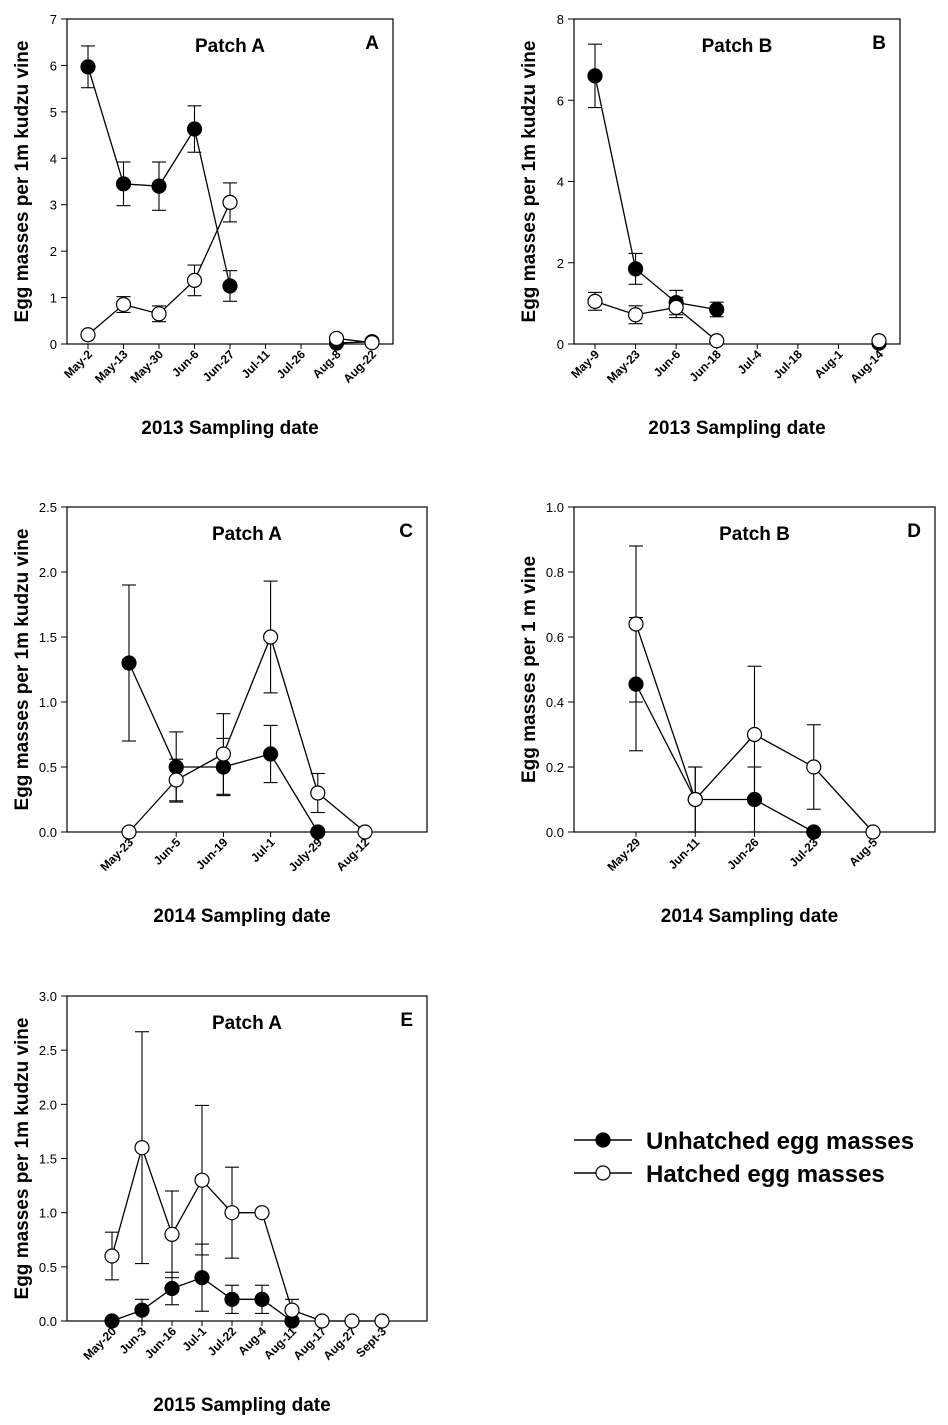  I want to click on y-tick-label: 0.4, so click(555, 702).